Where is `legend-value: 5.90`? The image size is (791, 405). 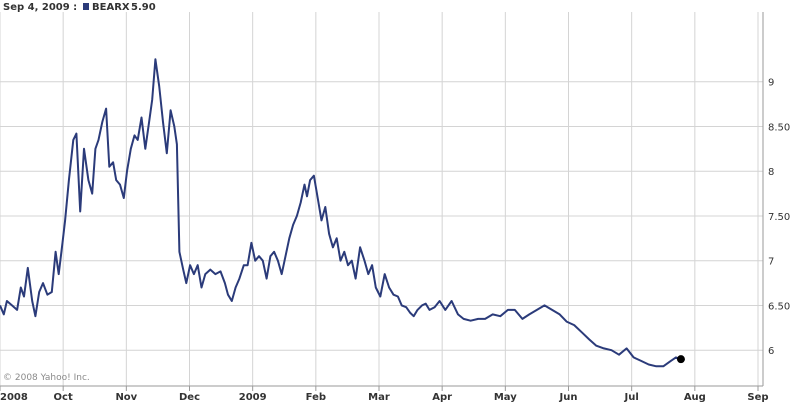
legend-value: 5.90 is located at coordinates (143, 7).